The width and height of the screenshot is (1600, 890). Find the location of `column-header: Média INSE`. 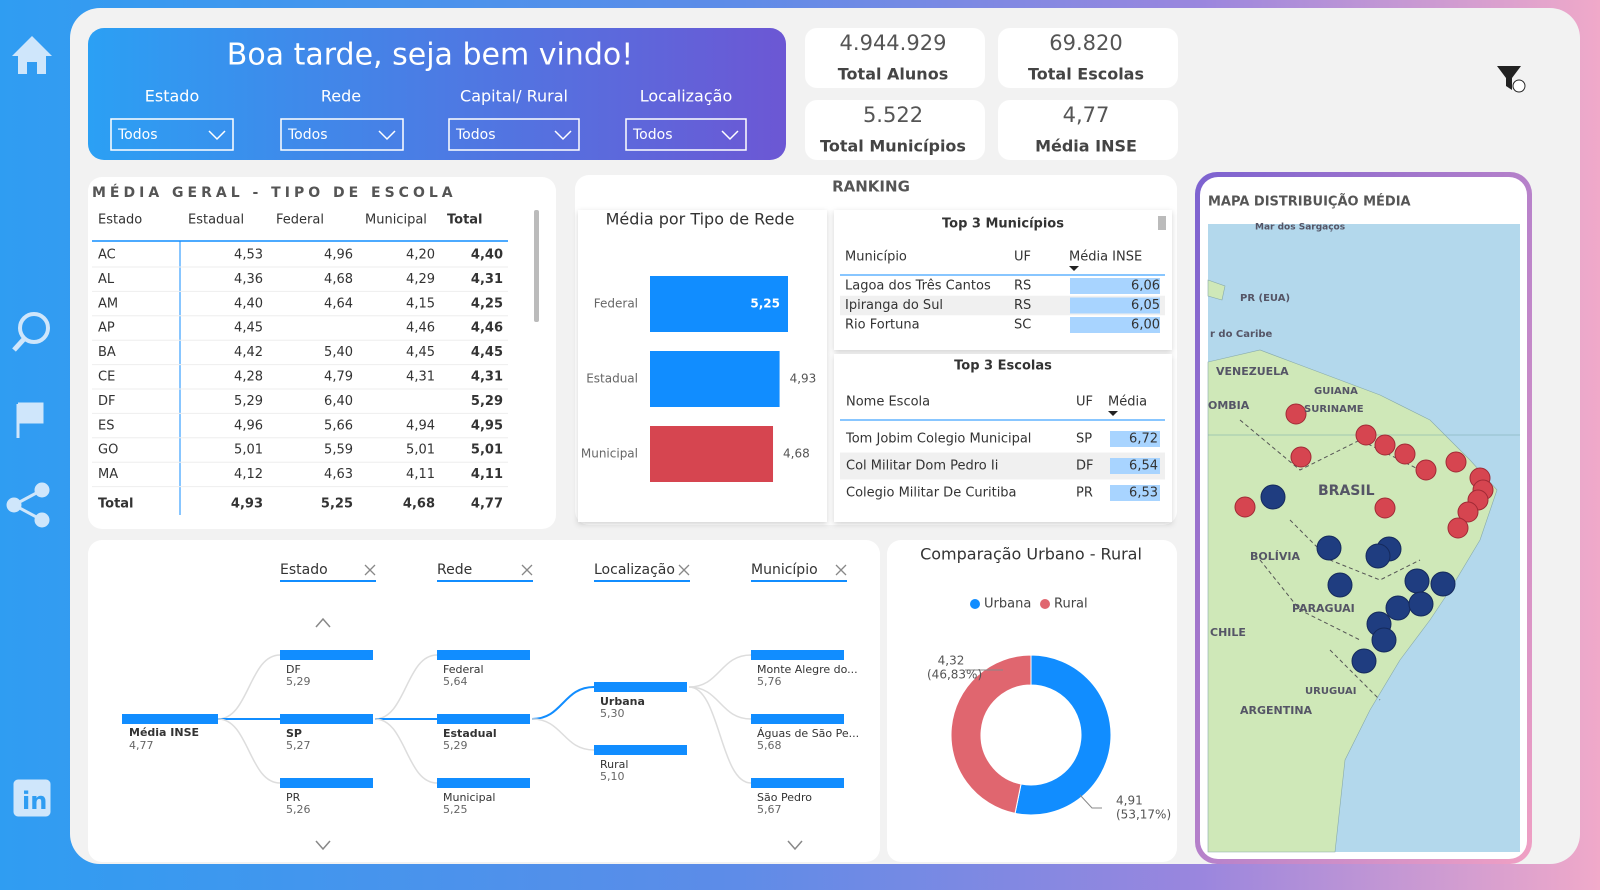

column-header: Média INSE is located at coordinates (1105, 257).